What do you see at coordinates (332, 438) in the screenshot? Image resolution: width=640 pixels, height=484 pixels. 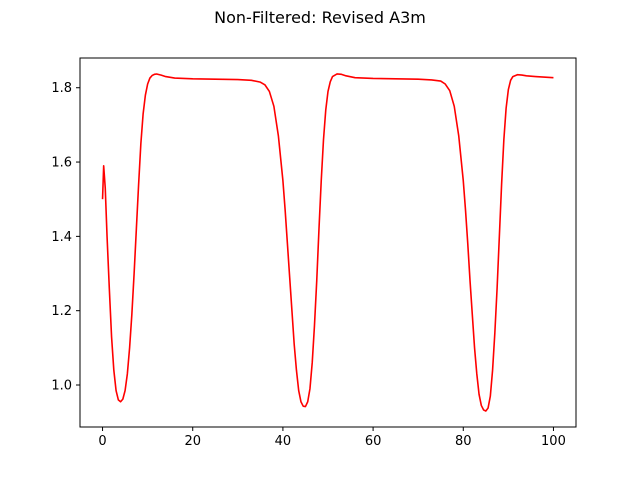 I see `x-axis: 0 20 40 60 80 100` at bounding box center [332, 438].